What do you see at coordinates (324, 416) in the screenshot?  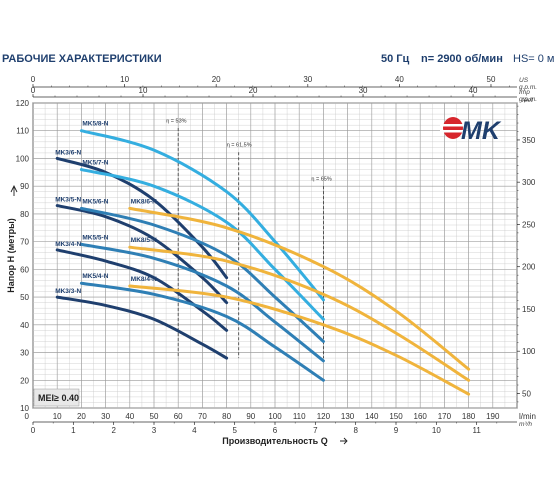 I see `x-tick-label: 120` at bounding box center [324, 416].